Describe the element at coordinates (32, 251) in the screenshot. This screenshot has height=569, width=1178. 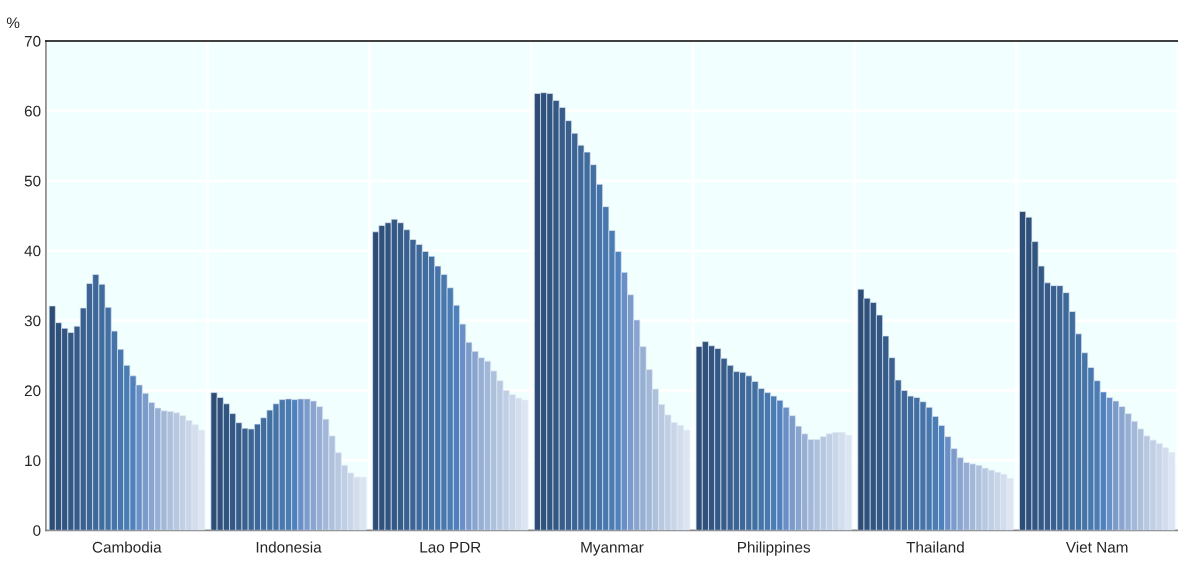
I see `y-tick-label: 40` at that location.